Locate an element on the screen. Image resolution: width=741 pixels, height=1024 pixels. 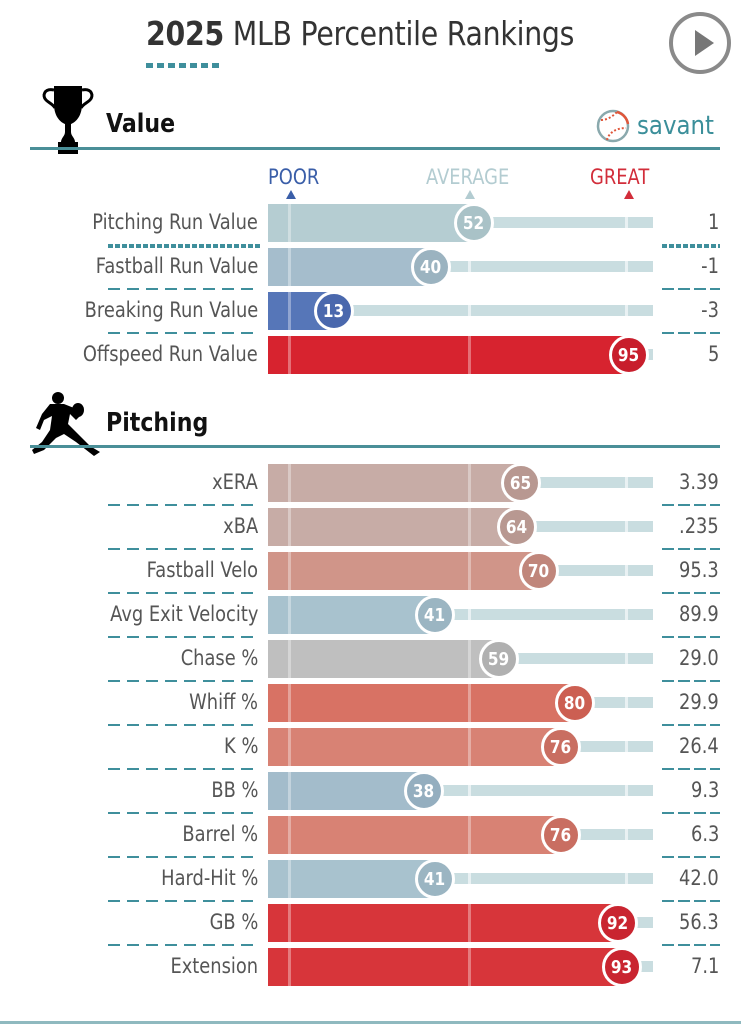
legend-great: GREAT is located at coordinates (620, 177).